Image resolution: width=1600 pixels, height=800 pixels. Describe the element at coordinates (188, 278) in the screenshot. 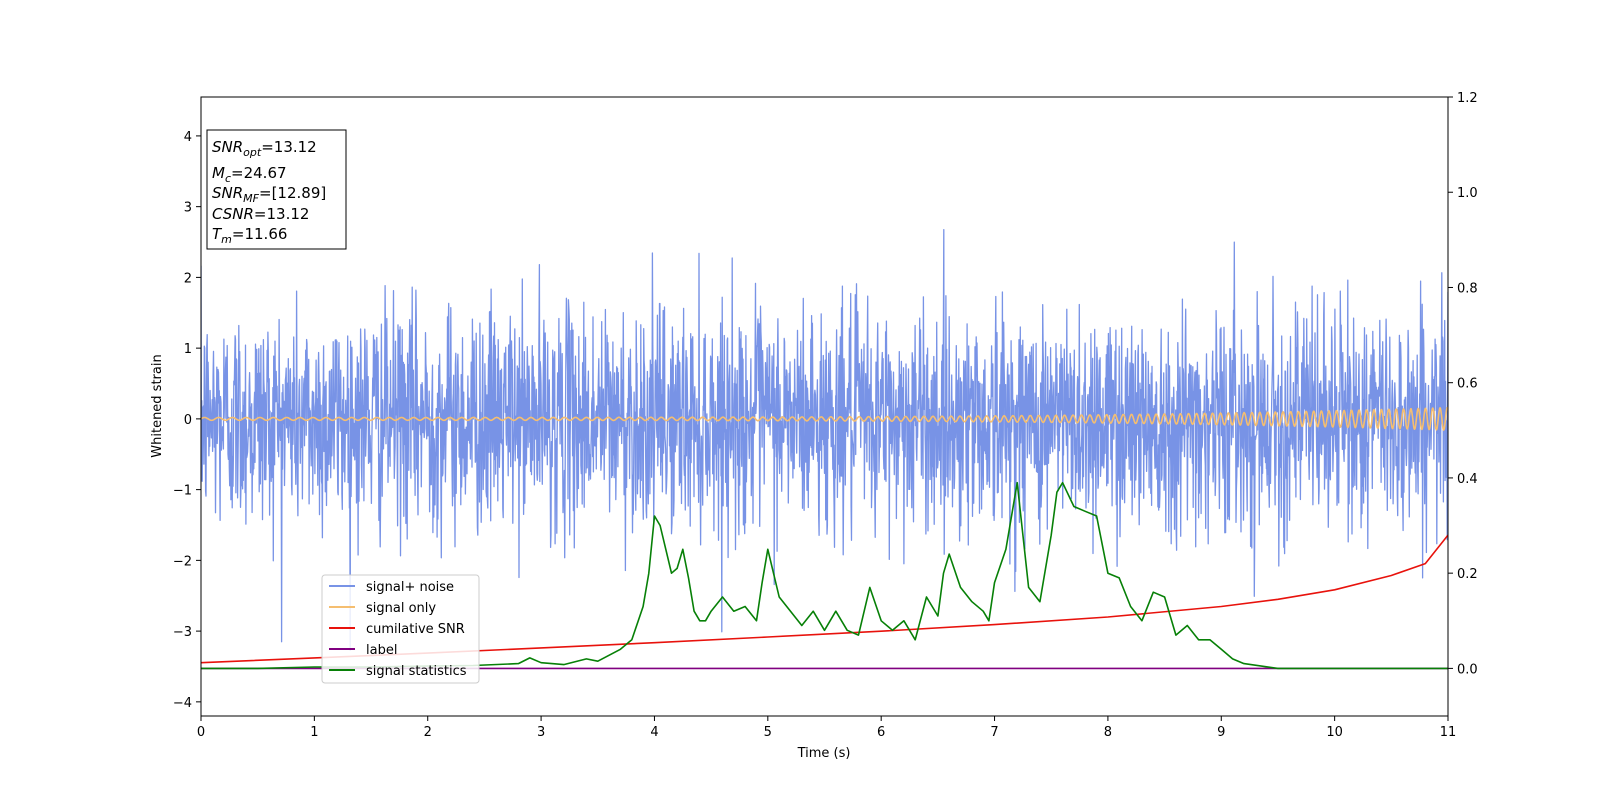

I see `y-left-tick-label: 2` at that location.